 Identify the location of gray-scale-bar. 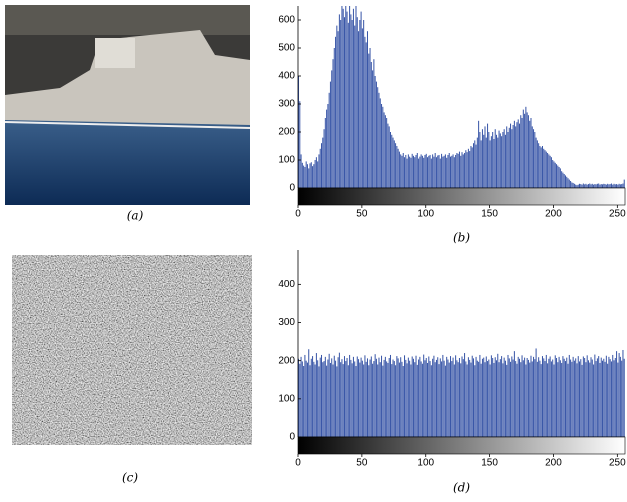
(461, 196).